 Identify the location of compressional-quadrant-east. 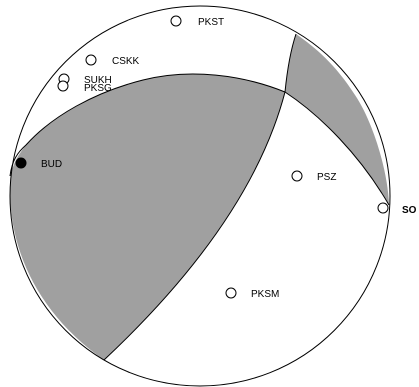
(337, 119).